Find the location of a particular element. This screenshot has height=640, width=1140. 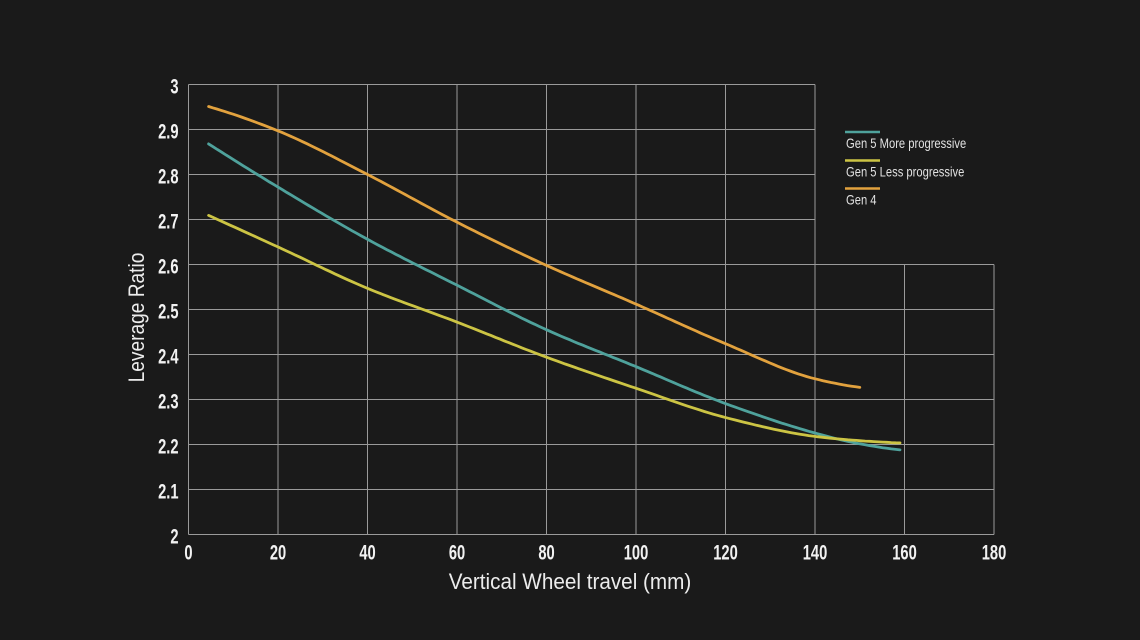

svg-text: 60 is located at coordinates (457, 552).